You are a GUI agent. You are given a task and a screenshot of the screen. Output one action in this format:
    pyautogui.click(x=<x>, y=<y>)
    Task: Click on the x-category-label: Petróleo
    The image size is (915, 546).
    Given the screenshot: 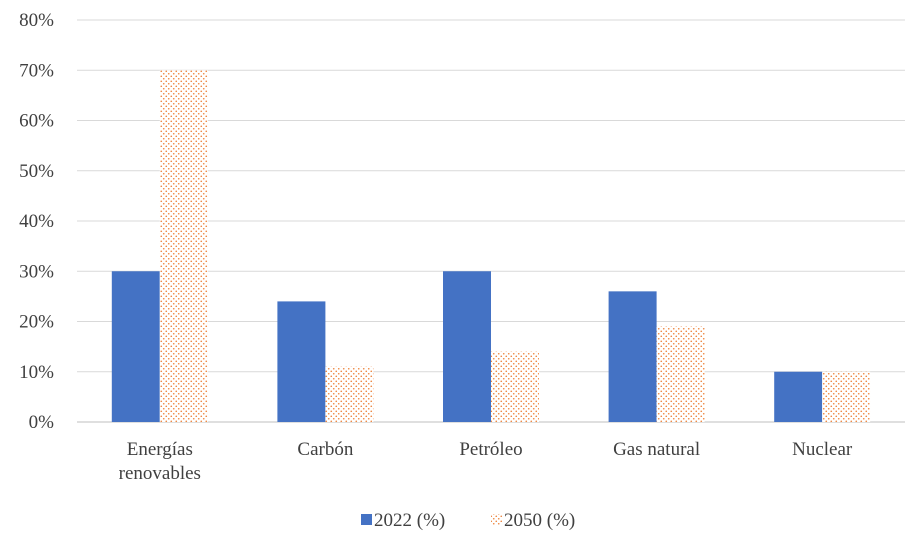 What is the action you would take?
    pyautogui.click(x=490, y=449)
    